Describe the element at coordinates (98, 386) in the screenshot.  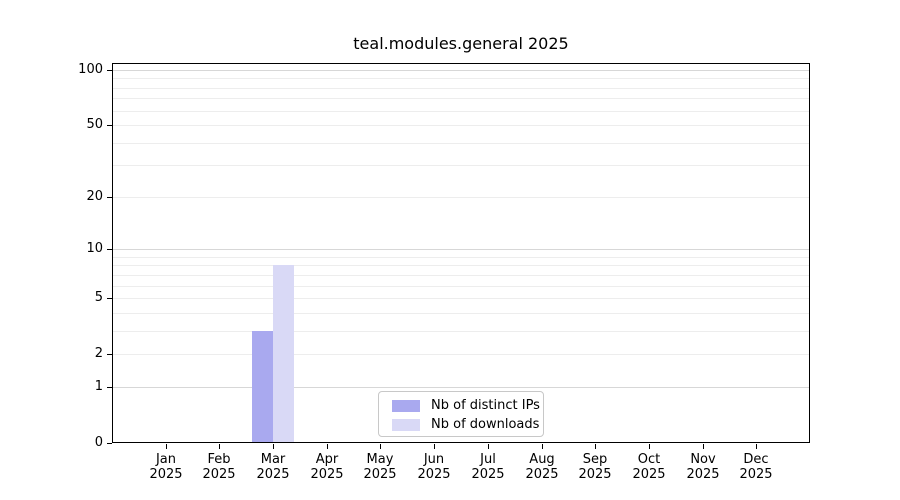
I see `y-tick-label-1: 1` at that location.